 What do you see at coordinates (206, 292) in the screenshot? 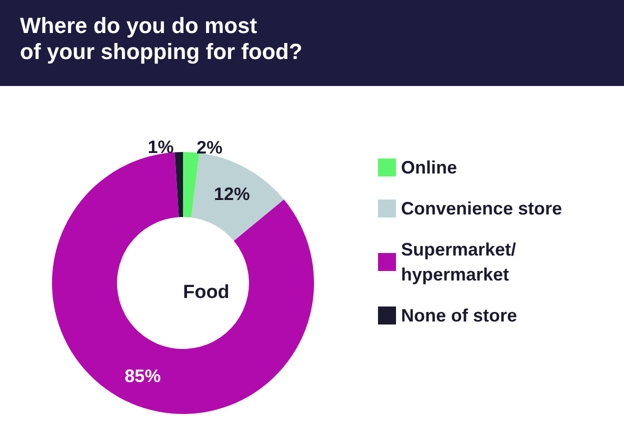
I see `text: Food` at bounding box center [206, 292].